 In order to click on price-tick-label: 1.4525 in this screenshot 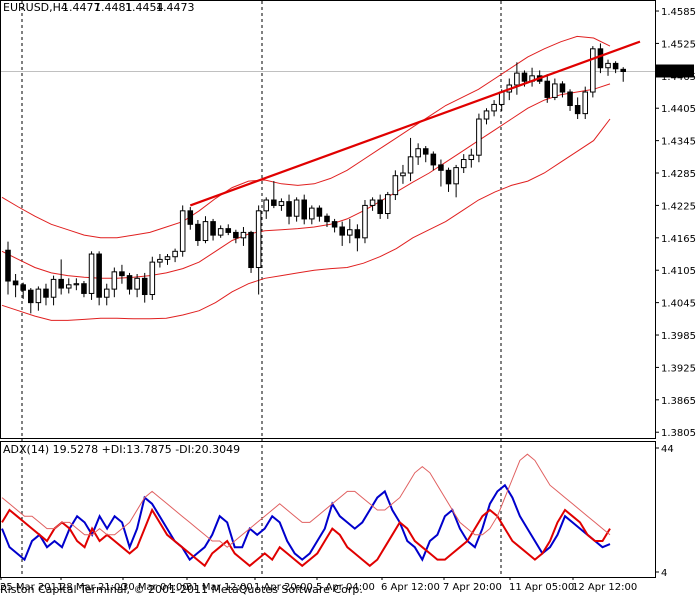, I will do `click(678, 44)`.